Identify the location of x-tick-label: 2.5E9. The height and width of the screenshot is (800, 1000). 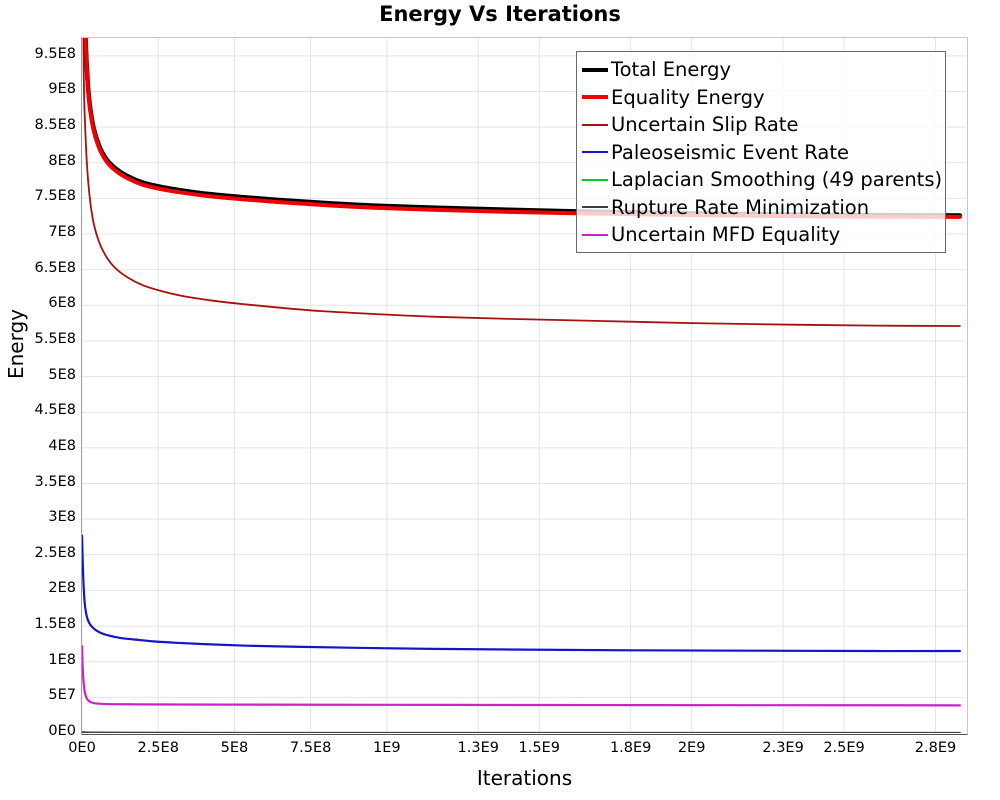
(844, 748).